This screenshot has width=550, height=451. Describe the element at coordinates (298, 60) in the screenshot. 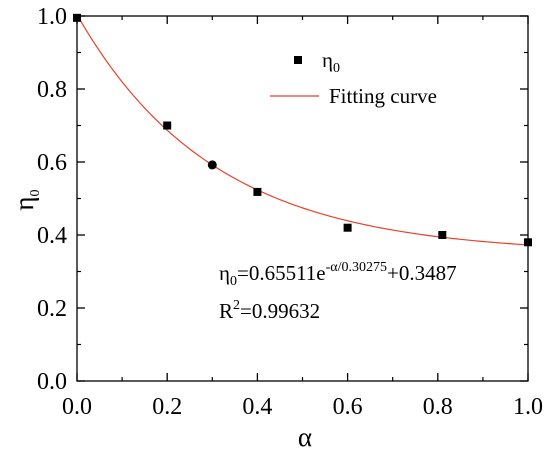

I see `legend-marker-scatter` at that location.